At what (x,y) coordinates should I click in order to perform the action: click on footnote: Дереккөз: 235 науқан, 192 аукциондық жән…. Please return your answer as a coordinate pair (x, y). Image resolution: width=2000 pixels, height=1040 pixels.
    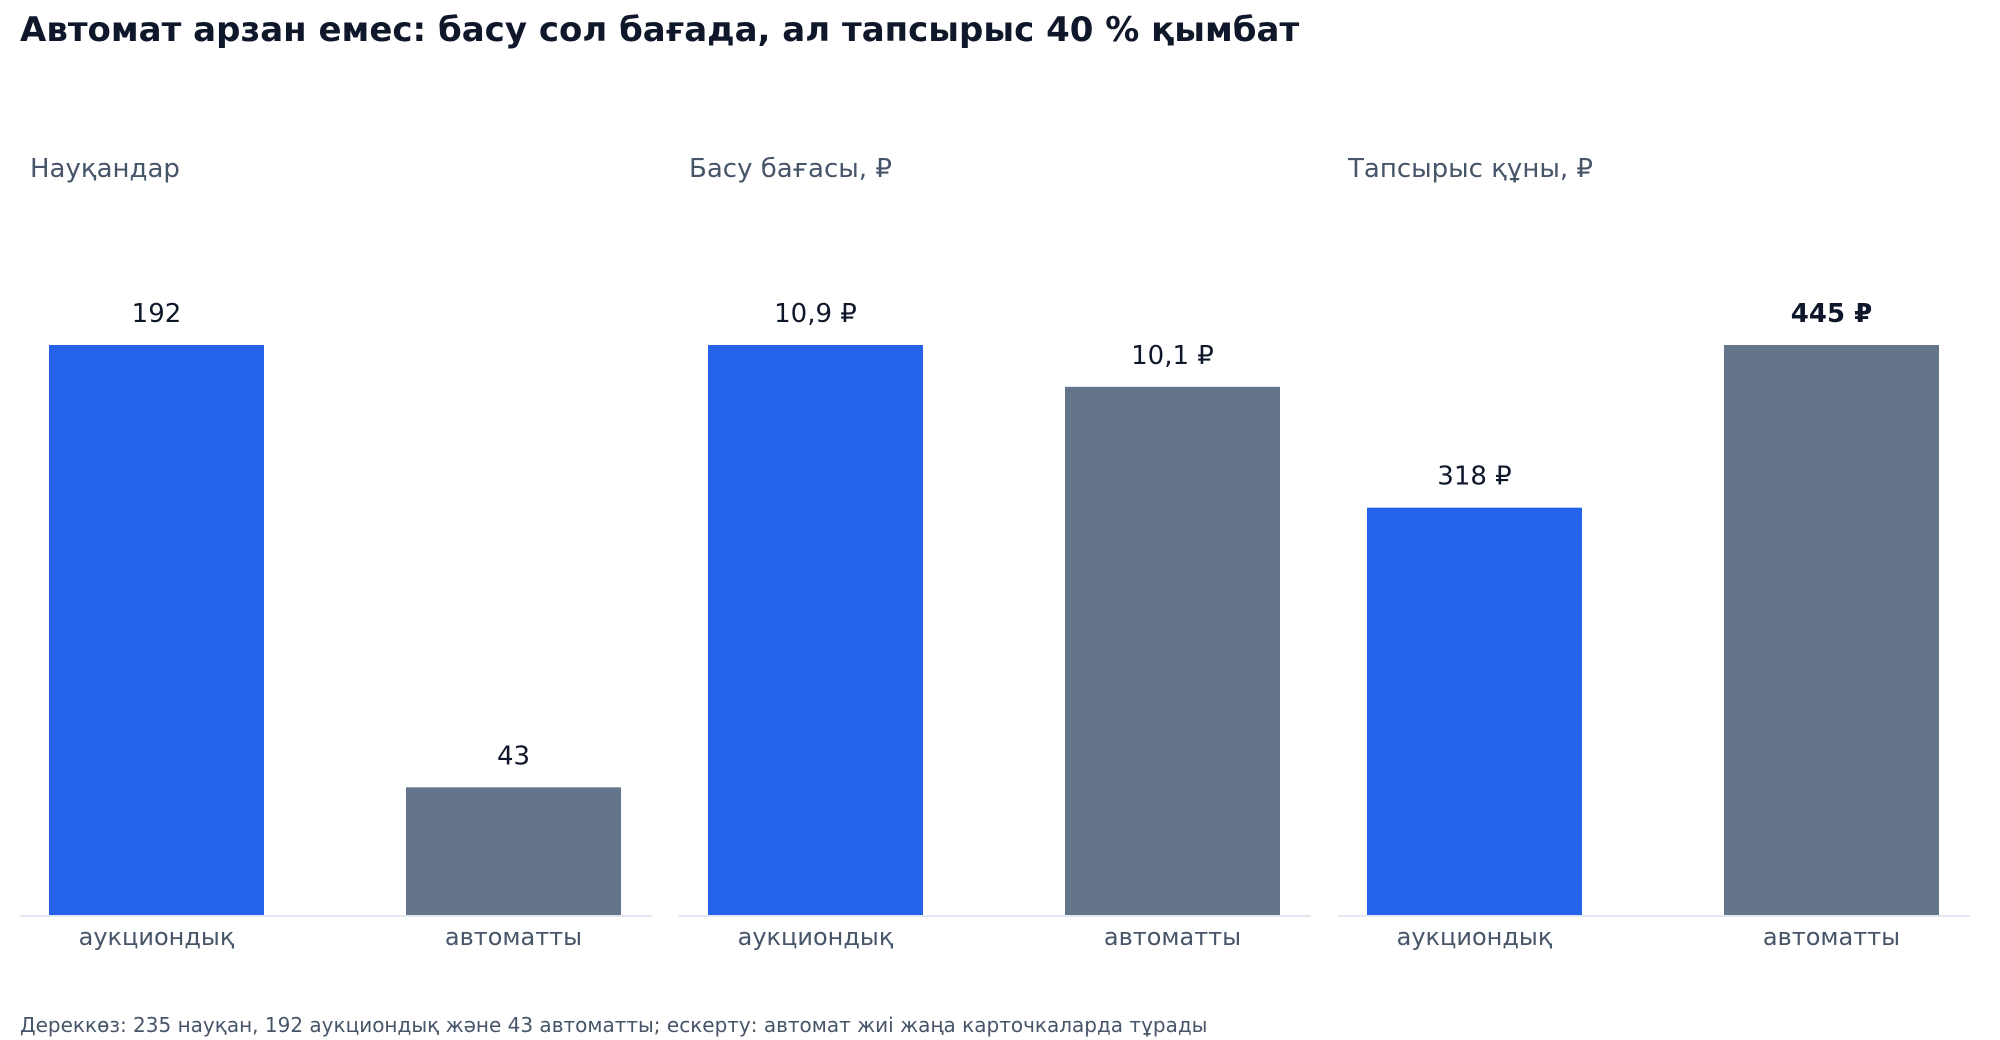
    Looking at the image, I should click on (614, 1025).